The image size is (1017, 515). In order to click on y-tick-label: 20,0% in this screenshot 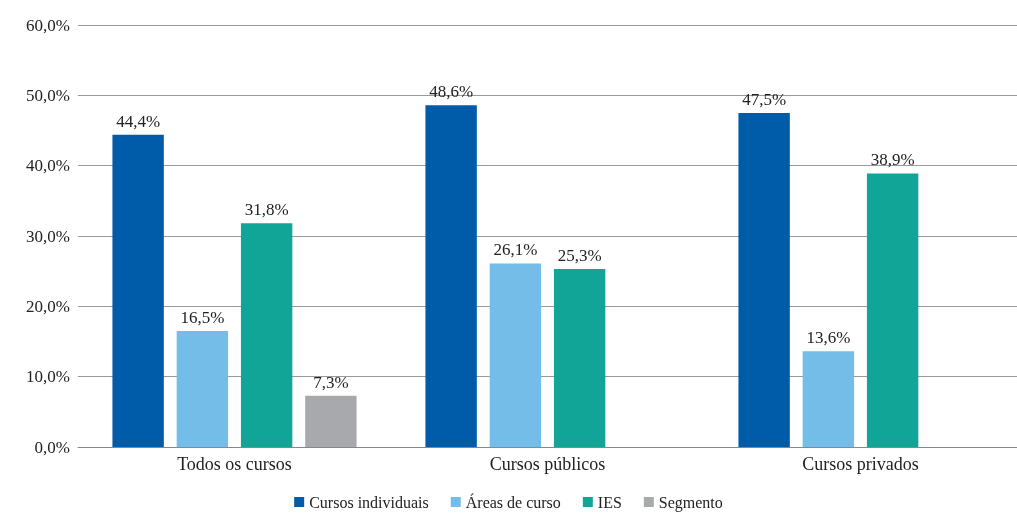, I will do `click(48, 306)`.